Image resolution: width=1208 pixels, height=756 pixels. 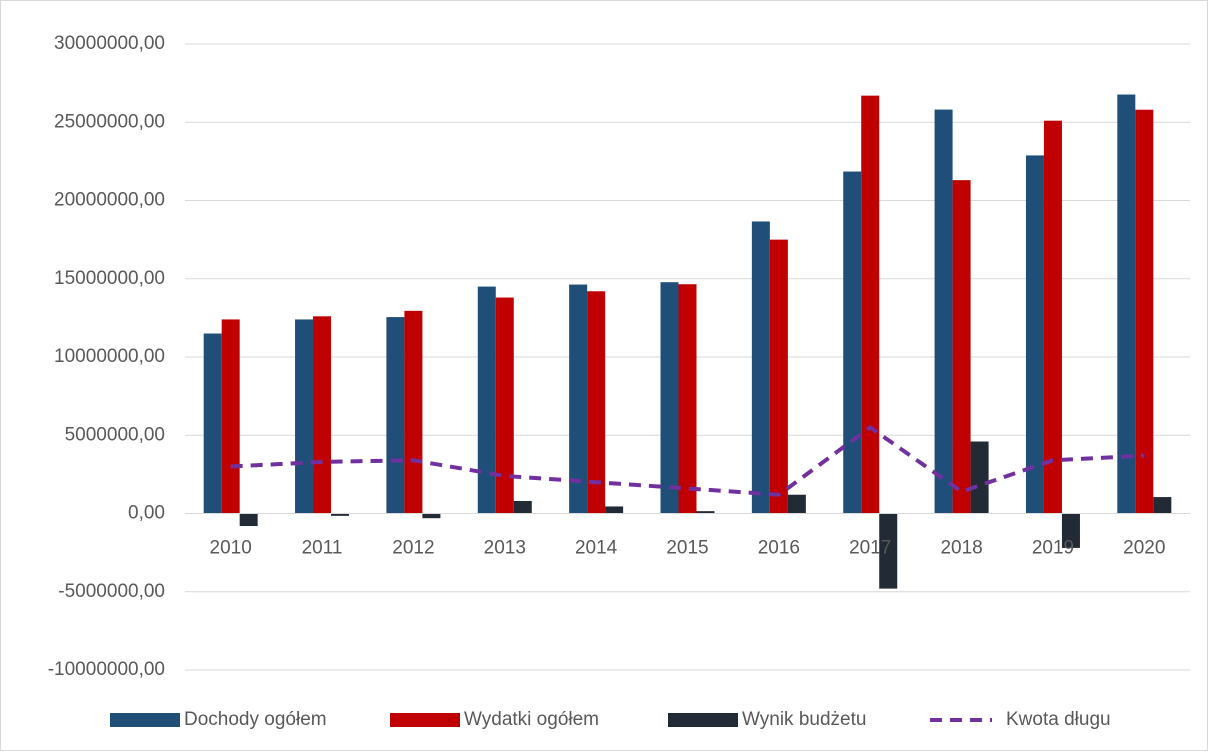 What do you see at coordinates (870, 548) in the screenshot?
I see `x-tick-label: 2017` at bounding box center [870, 548].